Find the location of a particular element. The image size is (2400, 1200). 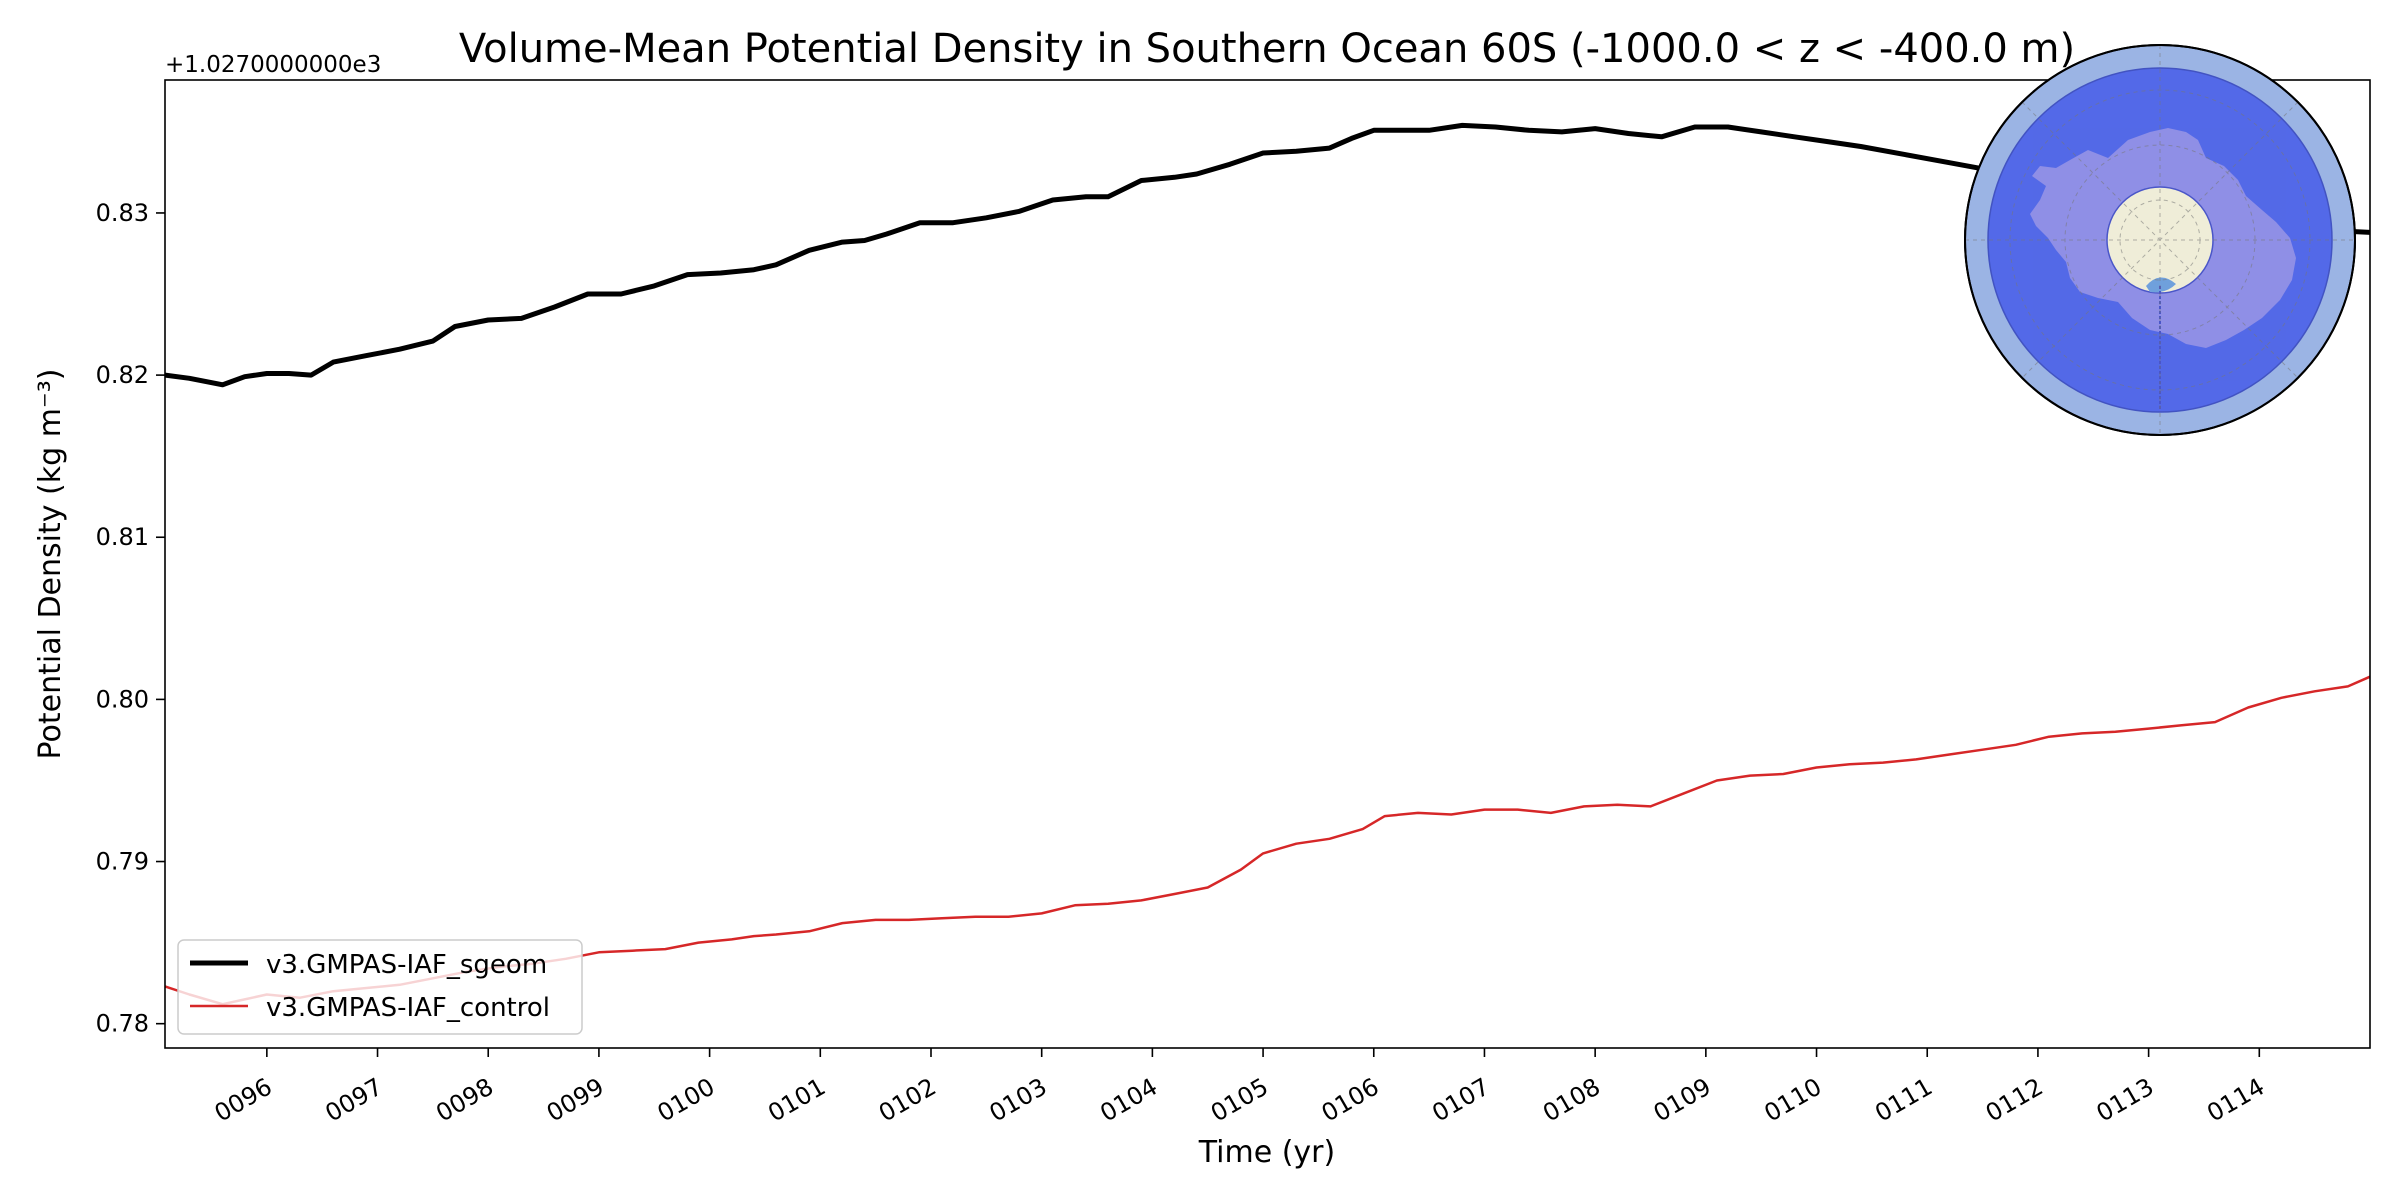

inset-map is located at coordinates (2160, 240).